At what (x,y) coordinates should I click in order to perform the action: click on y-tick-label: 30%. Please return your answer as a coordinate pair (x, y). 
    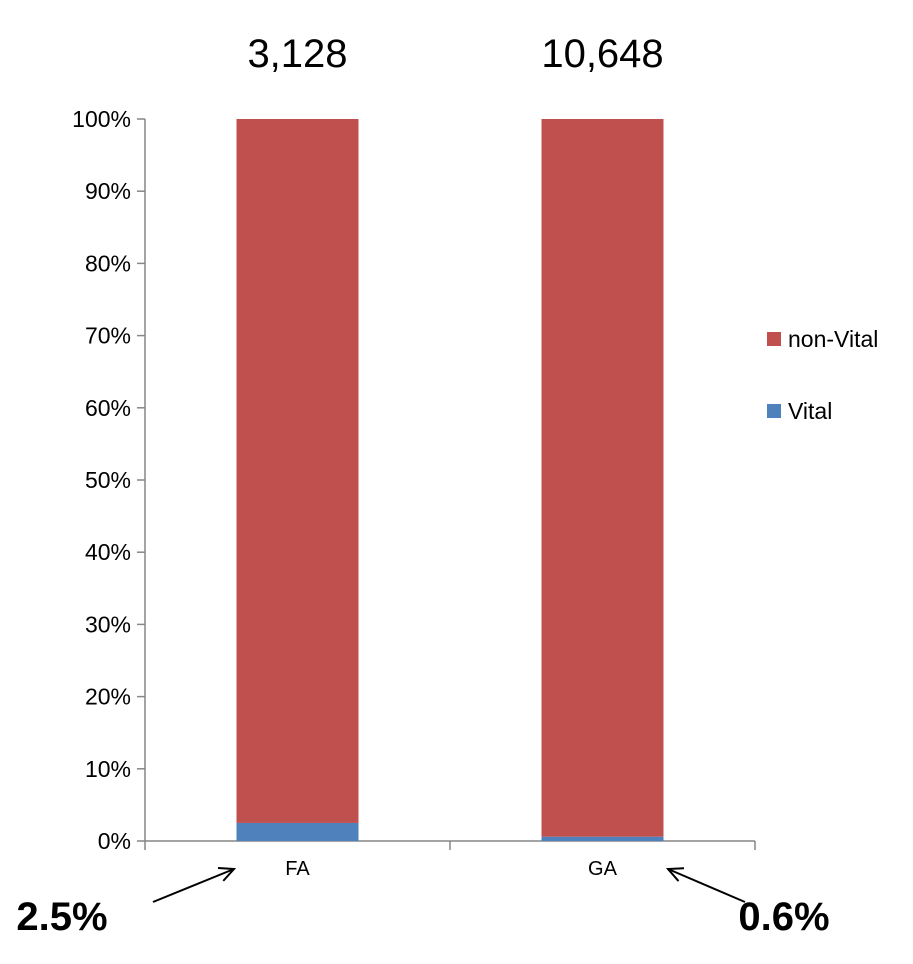
    Looking at the image, I should click on (108, 624).